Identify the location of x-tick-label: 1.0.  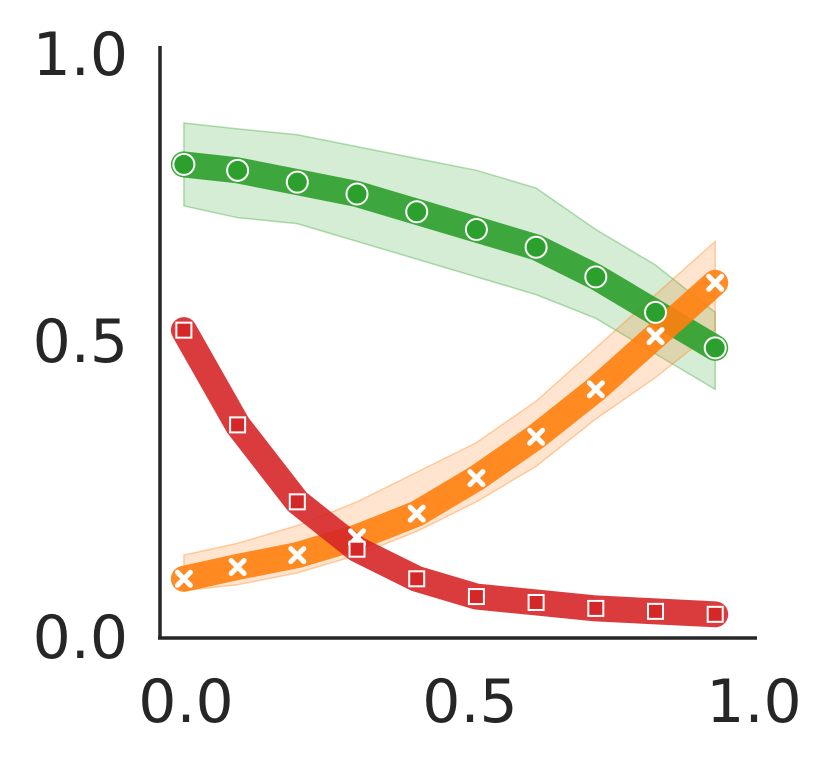
(753, 702).